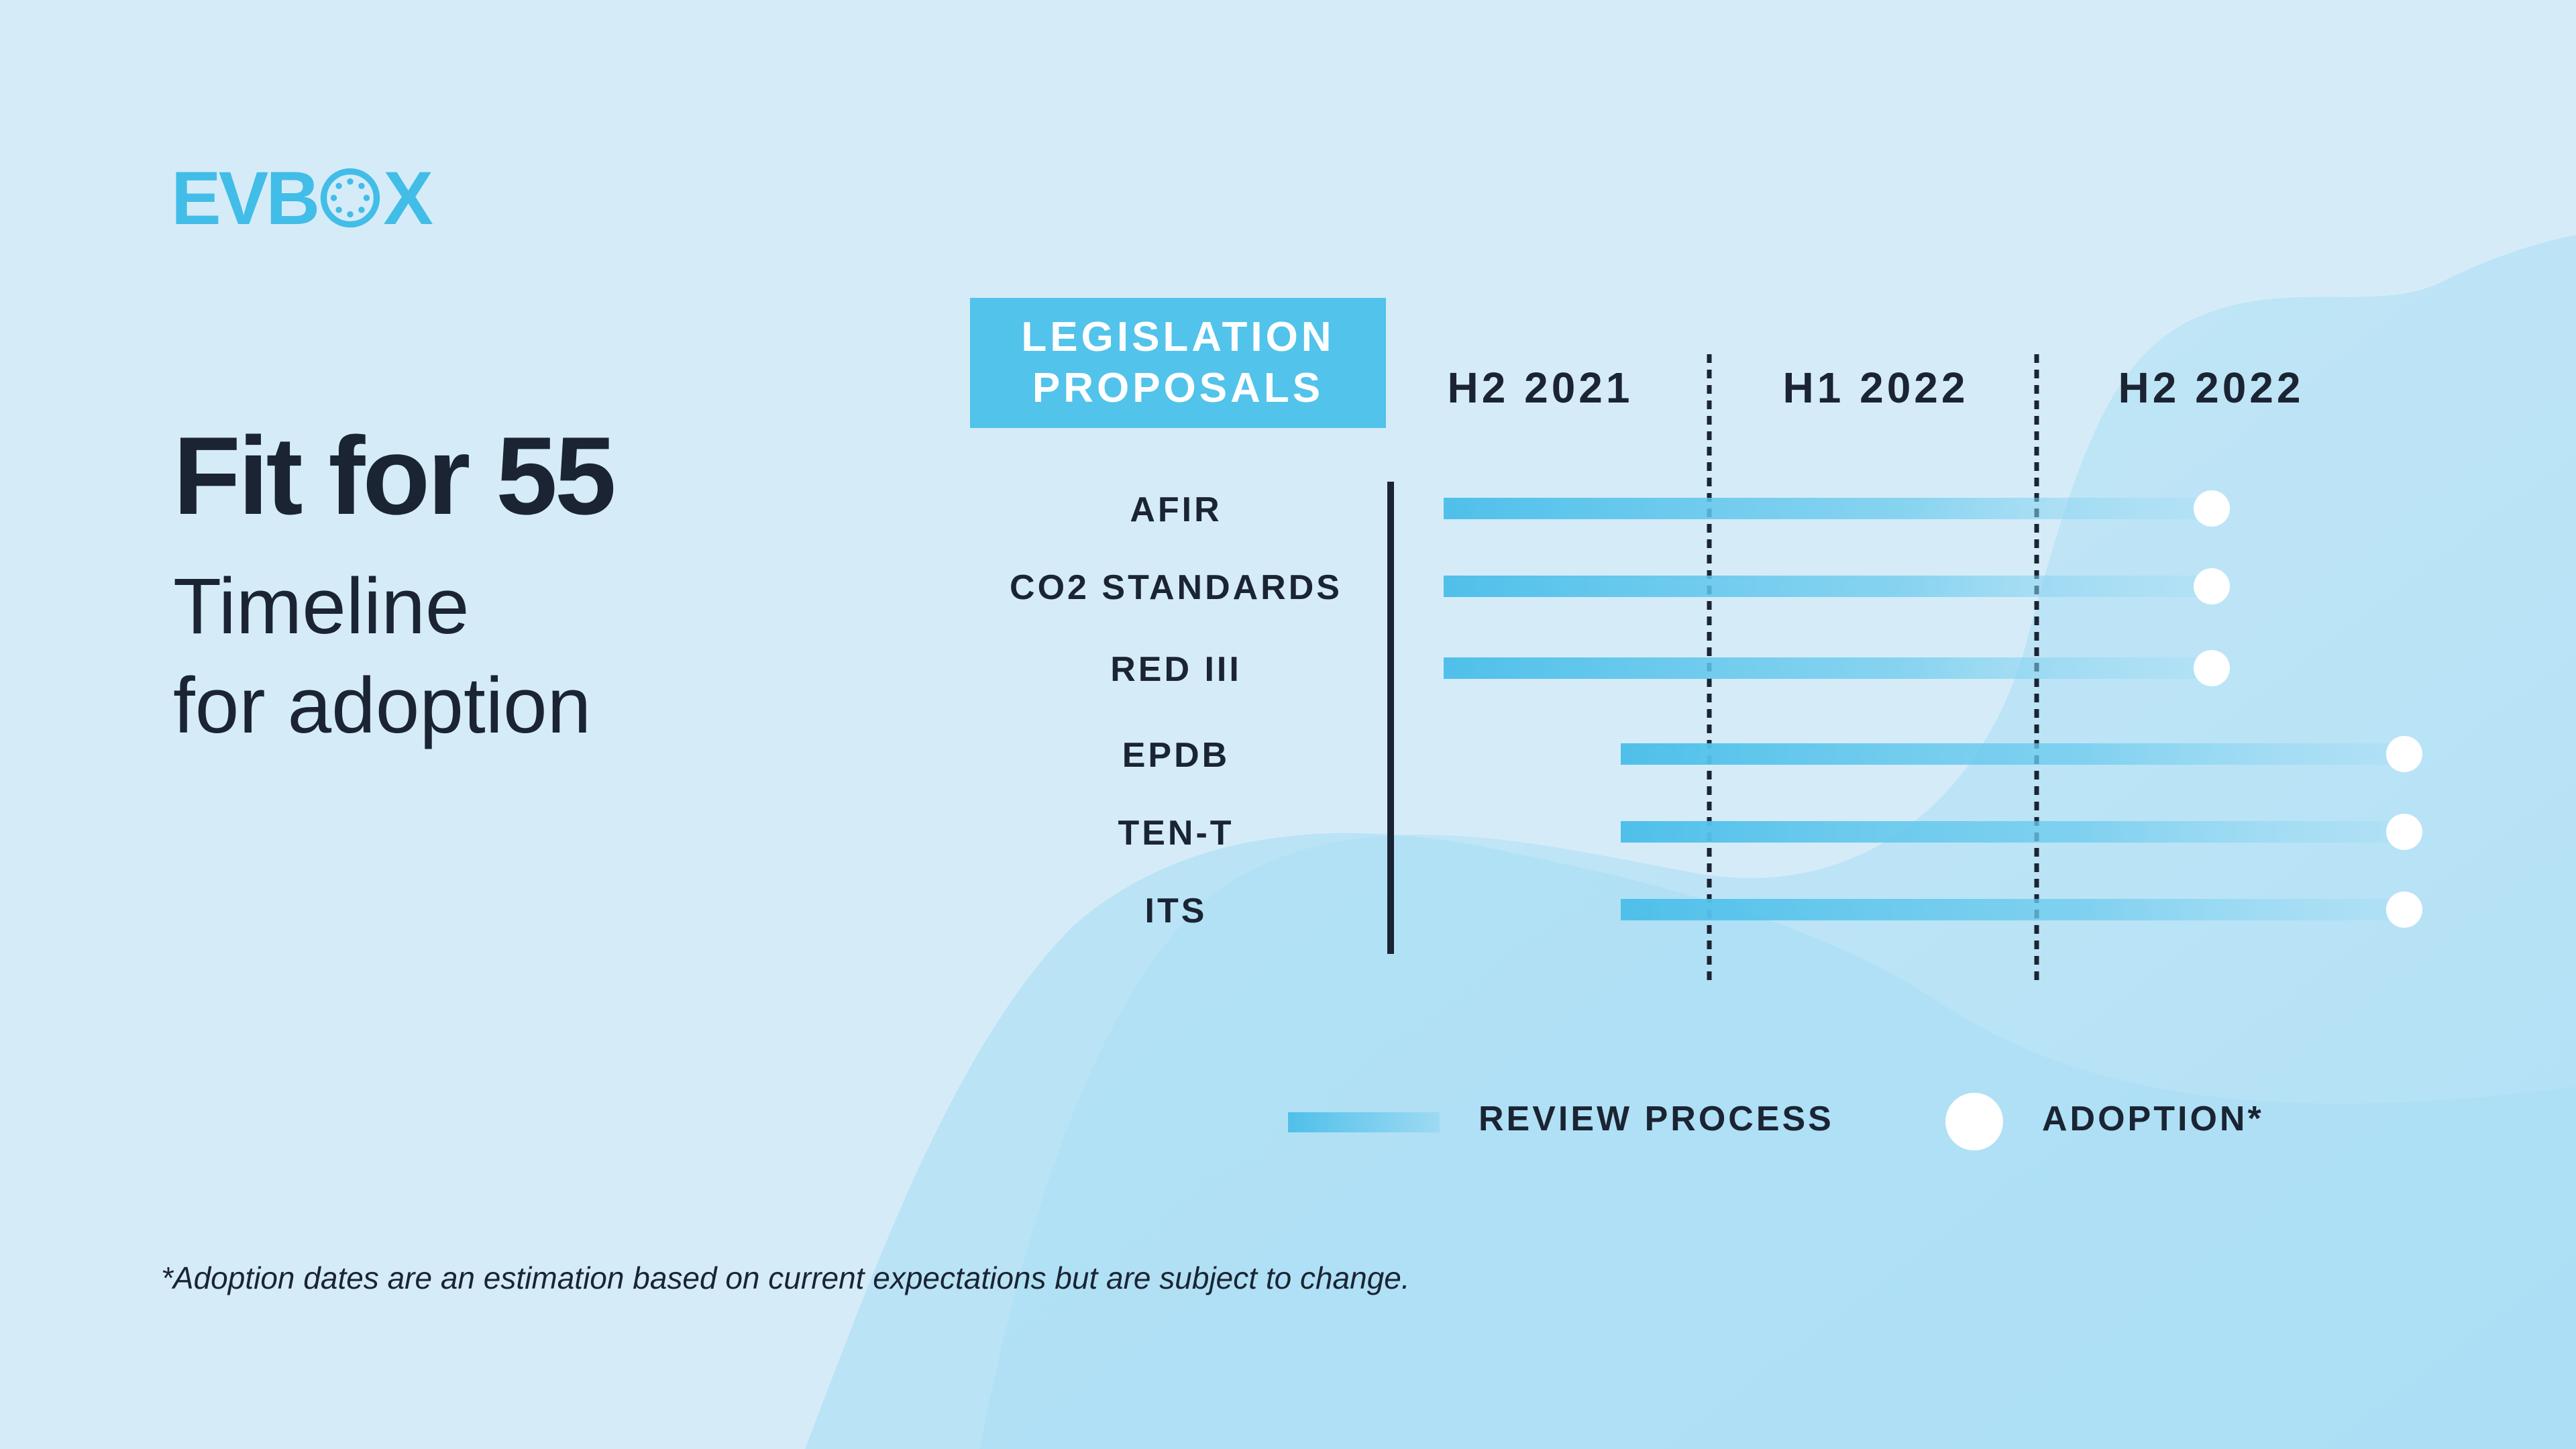 The width and height of the screenshot is (2576, 1449). I want to click on header-line-1: LEGISLATION, so click(1178, 337).